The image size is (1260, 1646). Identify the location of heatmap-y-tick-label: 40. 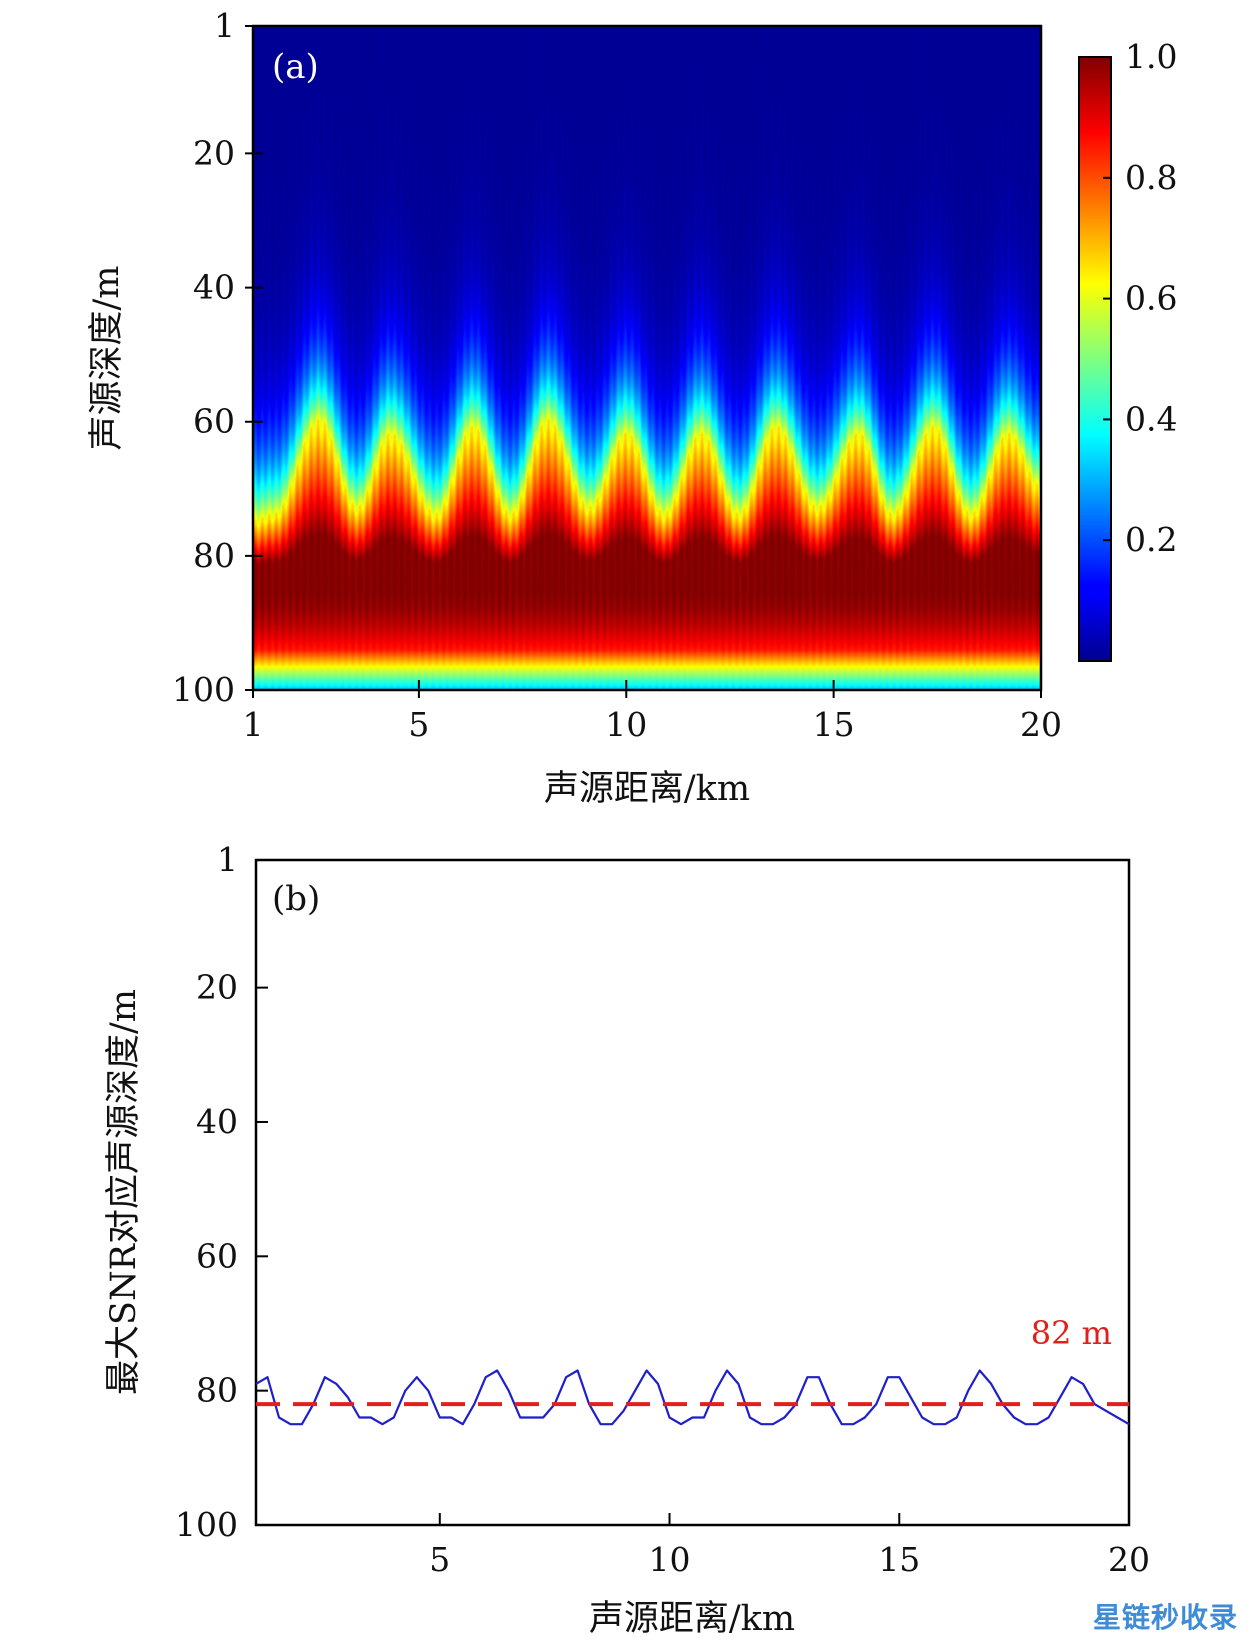
(214, 287).